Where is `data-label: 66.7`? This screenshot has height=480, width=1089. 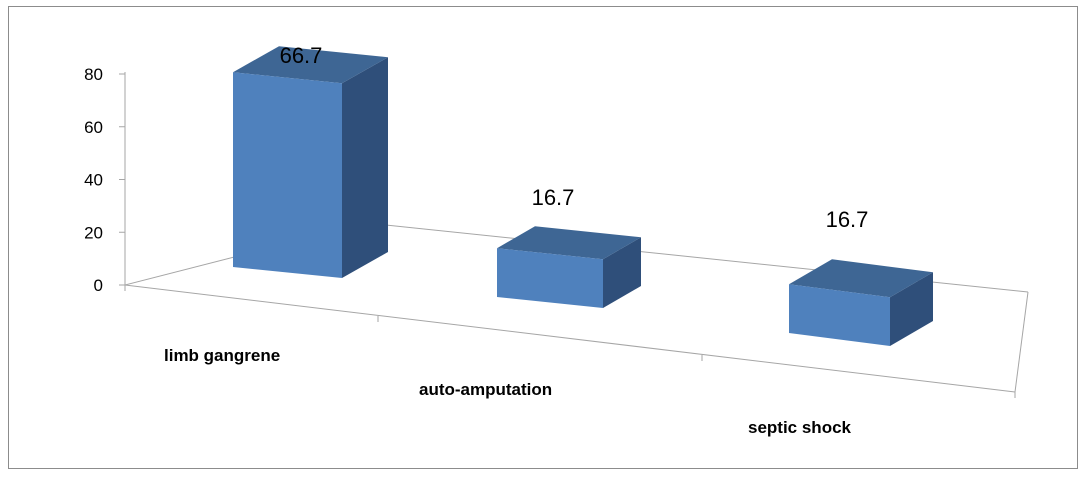
data-label: 66.7 is located at coordinates (301, 55).